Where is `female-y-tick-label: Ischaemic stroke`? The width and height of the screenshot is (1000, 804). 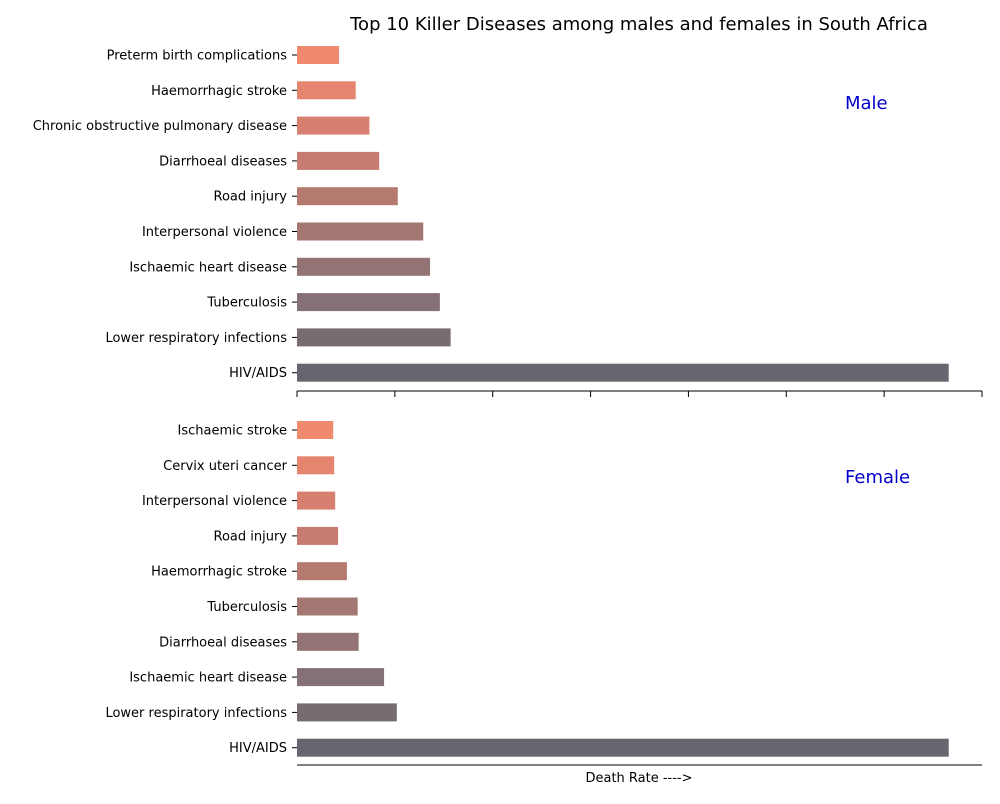 female-y-tick-label: Ischaemic stroke is located at coordinates (232, 431).